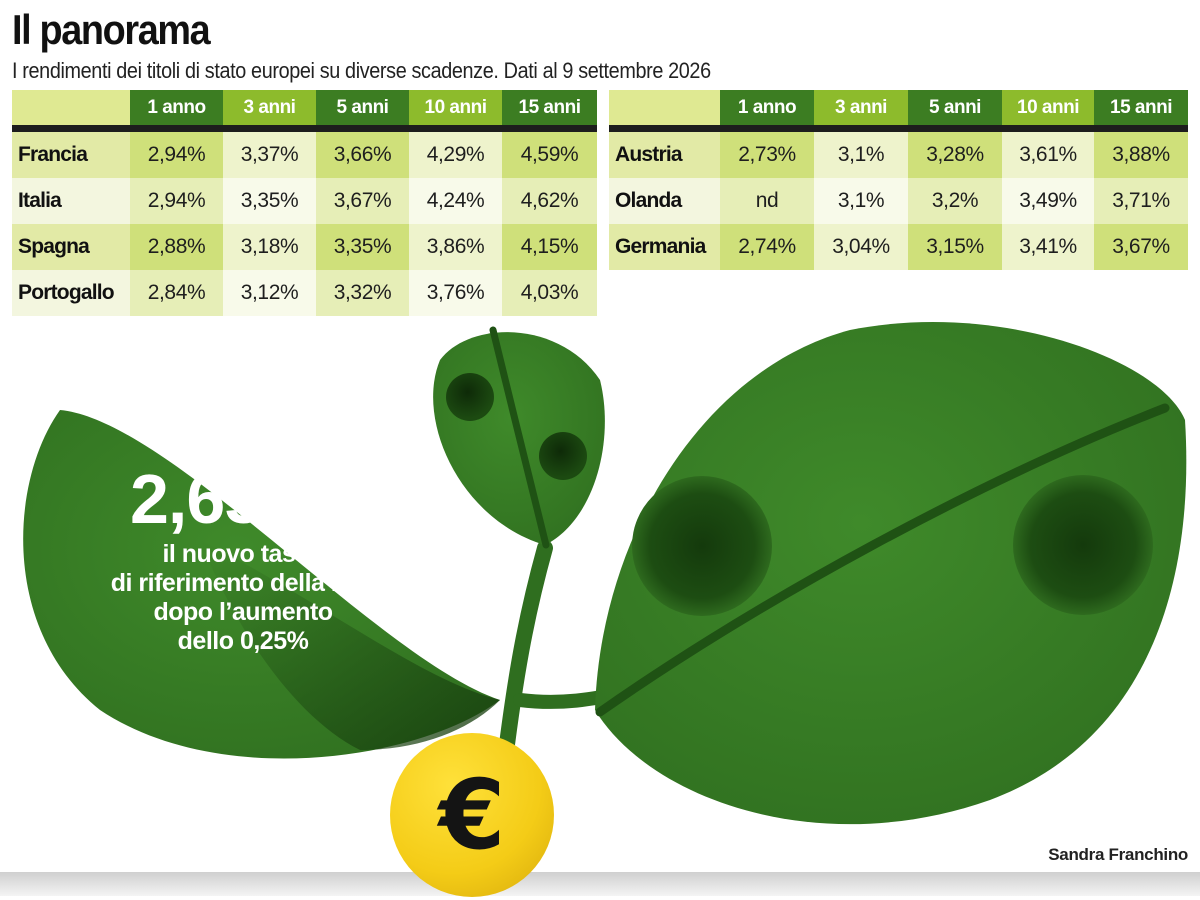 This screenshot has height=900, width=1200. Describe the element at coordinates (549, 293) in the screenshot. I see `yield-cell: 4,03%` at that location.